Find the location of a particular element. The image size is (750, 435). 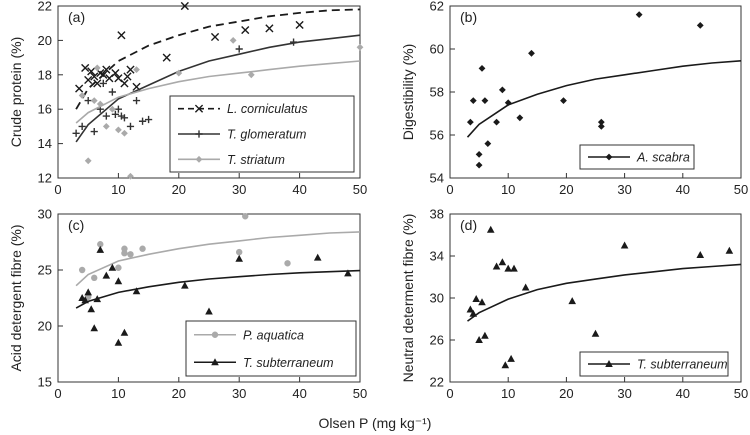

legend-label: T. subterraneum is located at coordinates (682, 365).